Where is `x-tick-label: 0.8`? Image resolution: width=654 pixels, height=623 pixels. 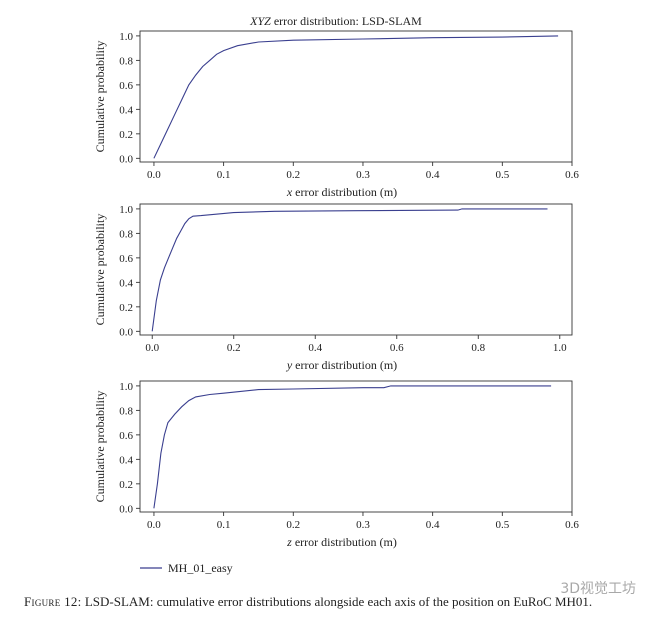 x-tick-label: 0.8 is located at coordinates (478, 348).